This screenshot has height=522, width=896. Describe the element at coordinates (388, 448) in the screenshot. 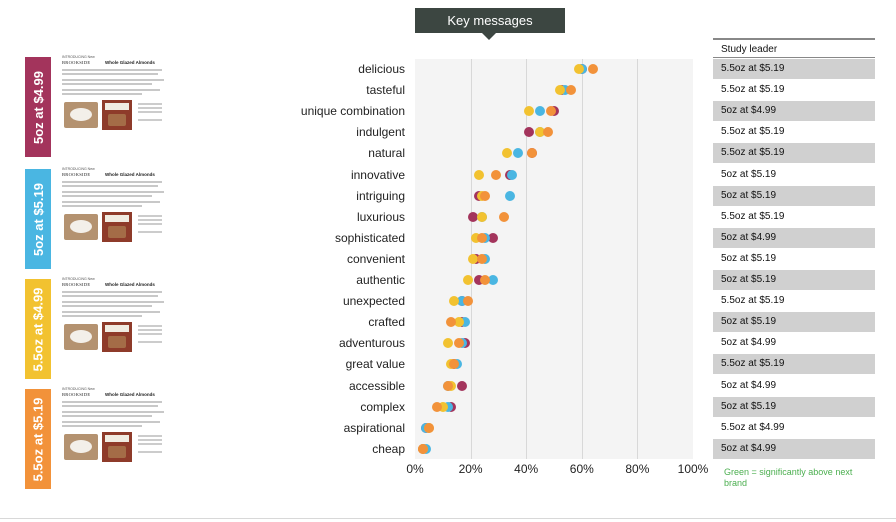

I see `category-label: cheap` at that location.